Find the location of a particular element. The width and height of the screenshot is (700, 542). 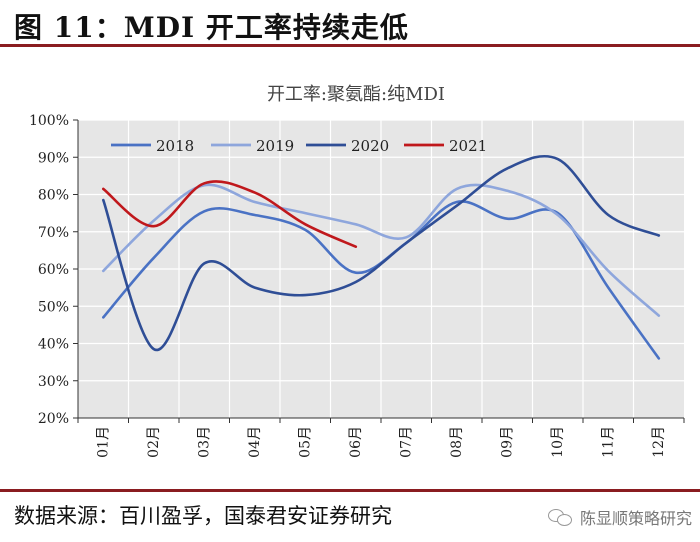

y-tick-label: 100% is located at coordinates (49, 121).